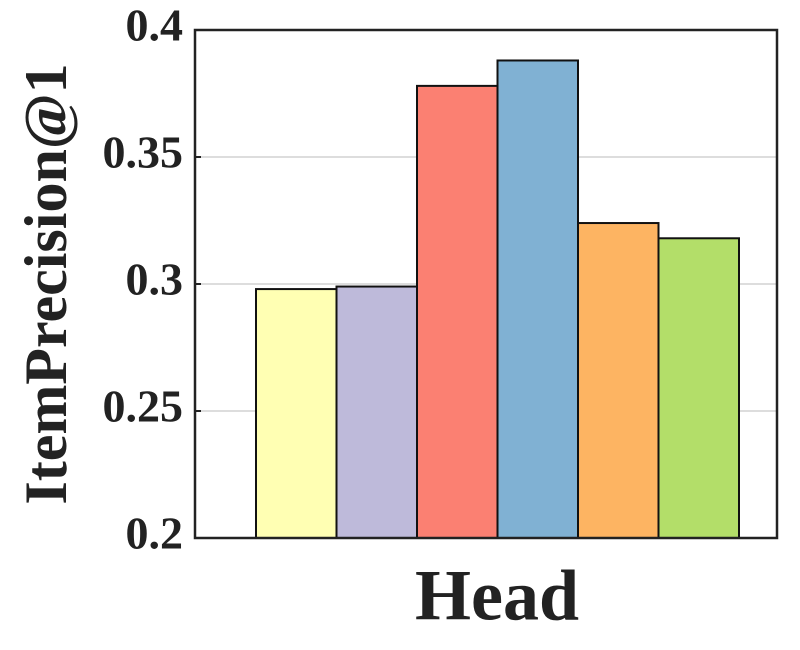 Image resolution: width=800 pixels, height=650 pixels. Describe the element at coordinates (155, 533) in the screenshot. I see `y-tick-label: 0.2` at that location.